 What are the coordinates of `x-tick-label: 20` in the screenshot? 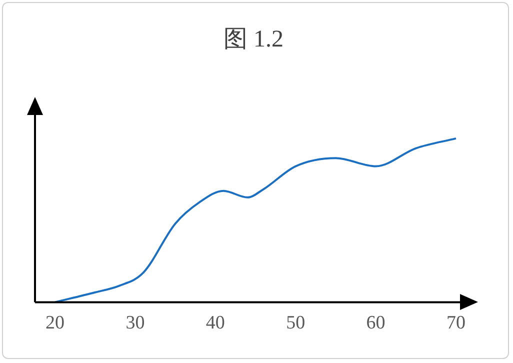 It's located at (55, 323).